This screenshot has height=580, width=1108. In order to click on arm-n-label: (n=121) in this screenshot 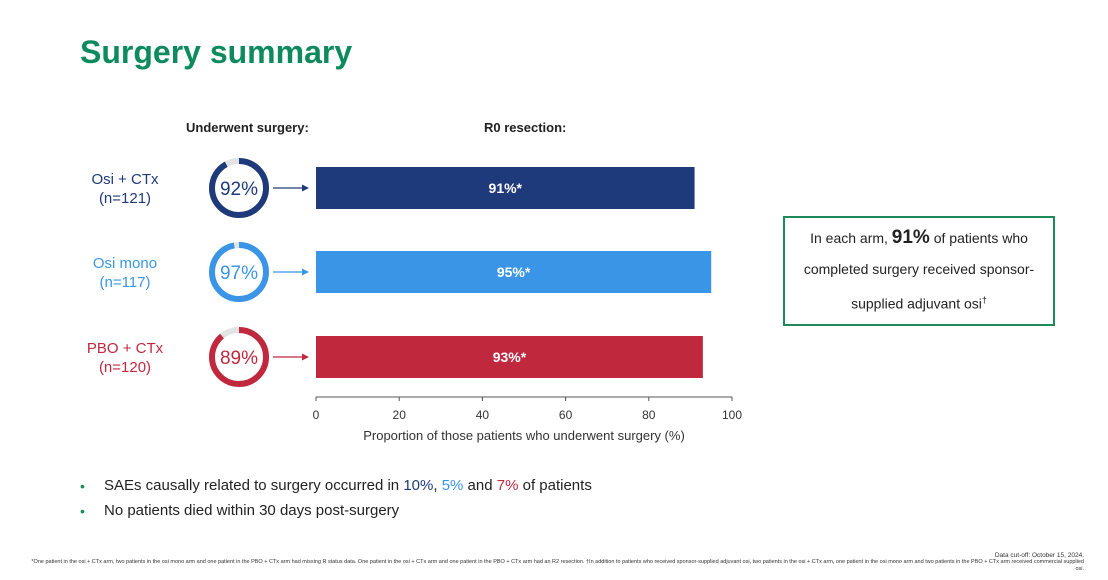, I will do `click(125, 198)`.